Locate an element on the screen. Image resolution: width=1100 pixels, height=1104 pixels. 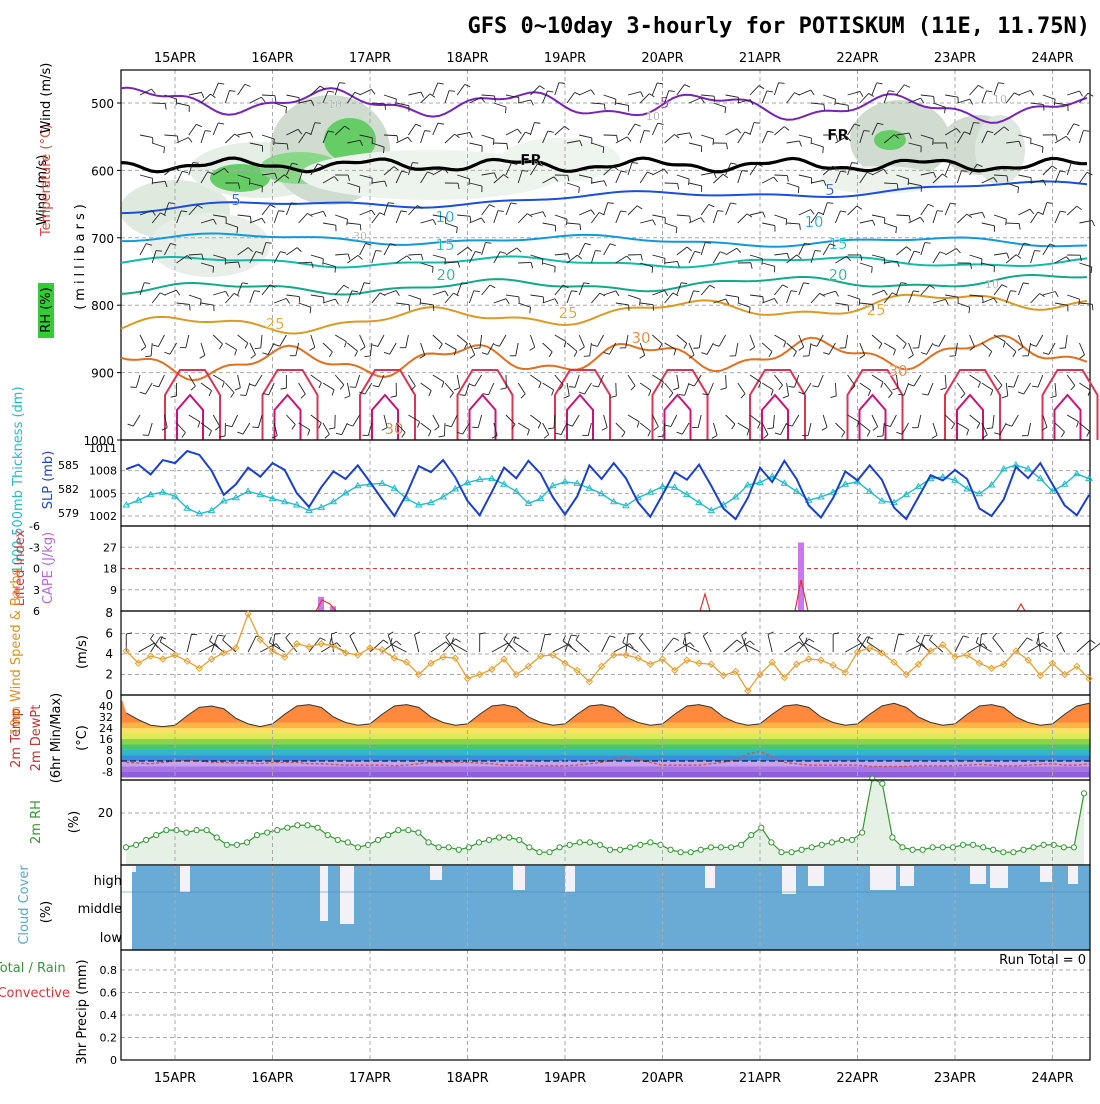
date-label-top: 17APR is located at coordinates (370, 58).